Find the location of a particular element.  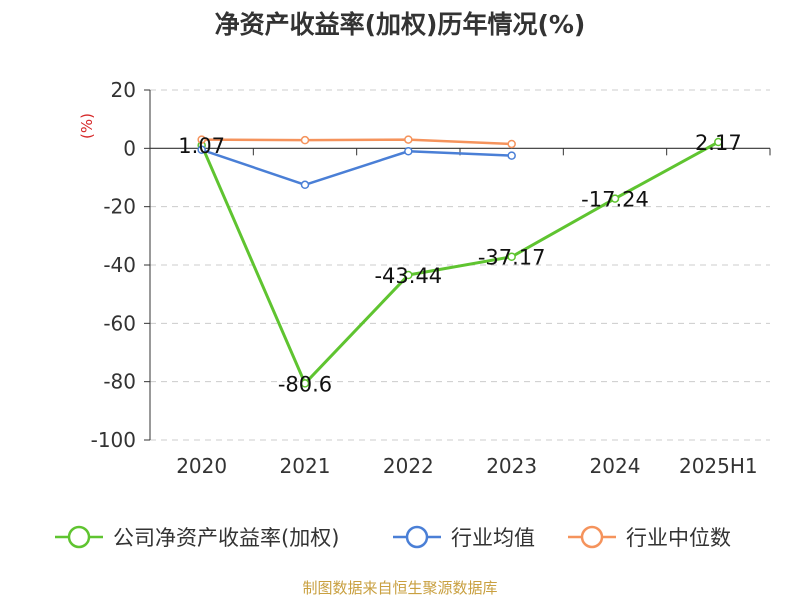

data-label: -43.44 is located at coordinates (408, 276).